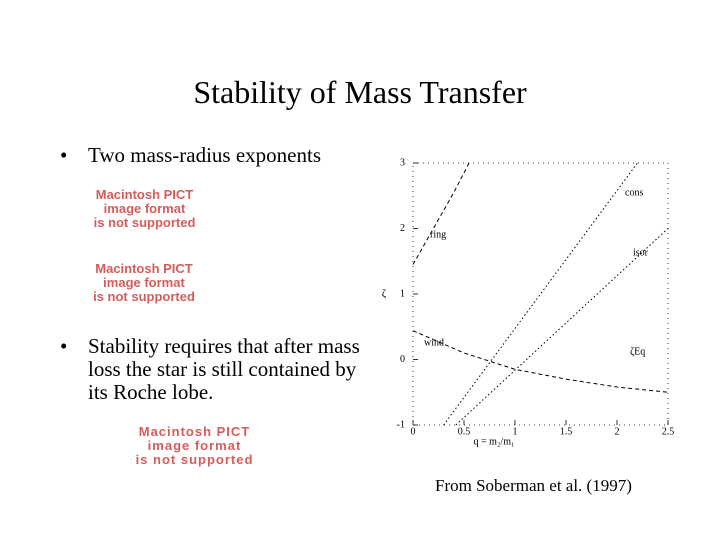 The width and height of the screenshot is (720, 540). What do you see at coordinates (402, 293) in the screenshot?
I see `y-tick-label: 1` at bounding box center [402, 293].